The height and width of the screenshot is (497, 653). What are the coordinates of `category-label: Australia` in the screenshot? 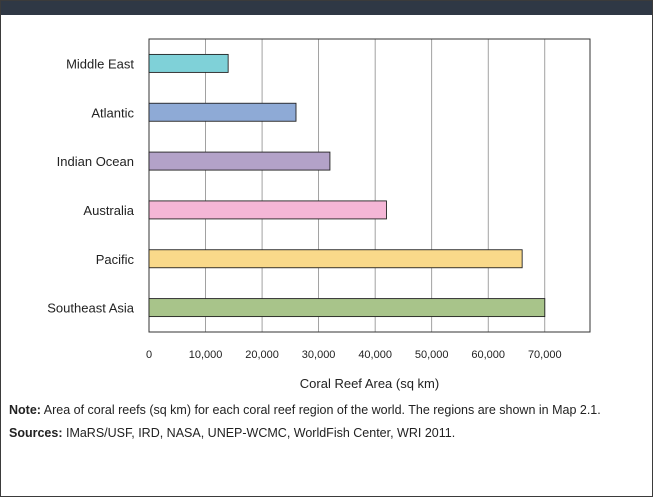 It's located at (108, 210).